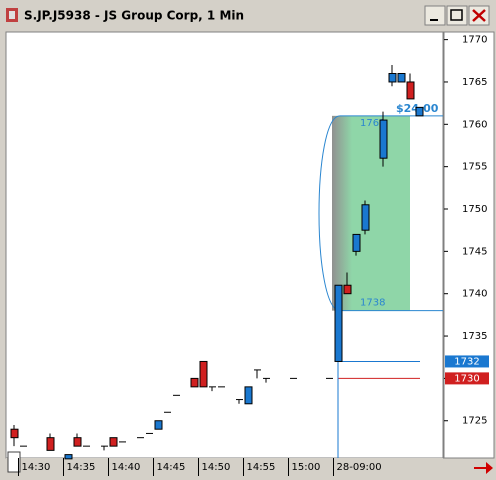 Image resolution: width=496 pixels, height=480 pixels. What do you see at coordinates (372, 303) in the screenshot?
I see `measure-low-label: 1738` at bounding box center [372, 303].